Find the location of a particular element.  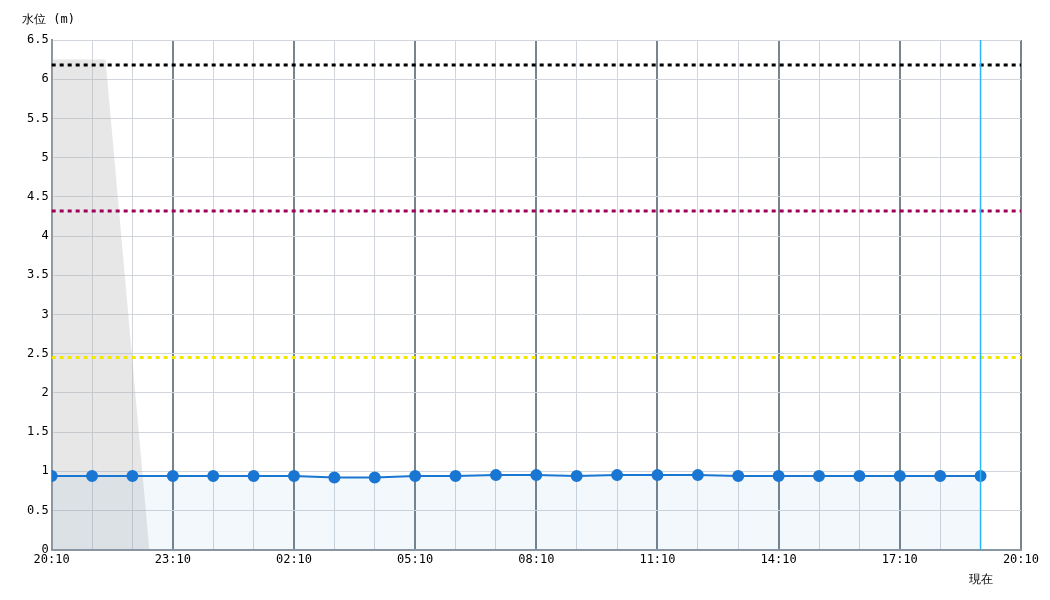

y-tick-label: 5 is located at coordinates (45, 156).